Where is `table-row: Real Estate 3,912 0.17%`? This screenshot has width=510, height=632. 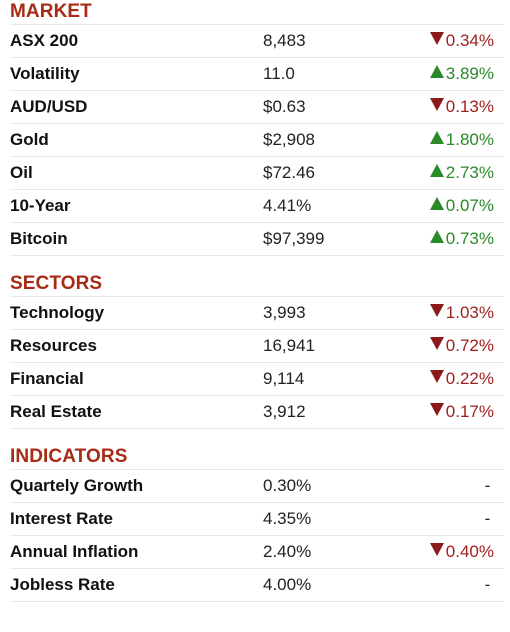 table-row: Real Estate 3,912 0.17% is located at coordinates (257, 412).